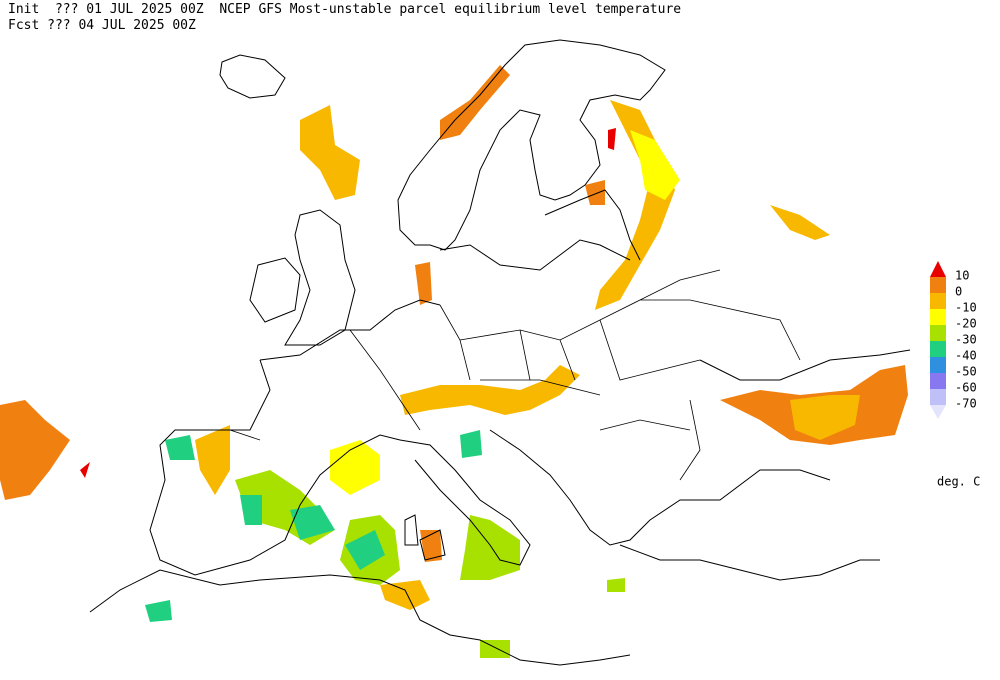  I want to click on legend: 10 0 -10 -20 -30 -40 -50 -60 -70 deg. C, so click(955, 375).